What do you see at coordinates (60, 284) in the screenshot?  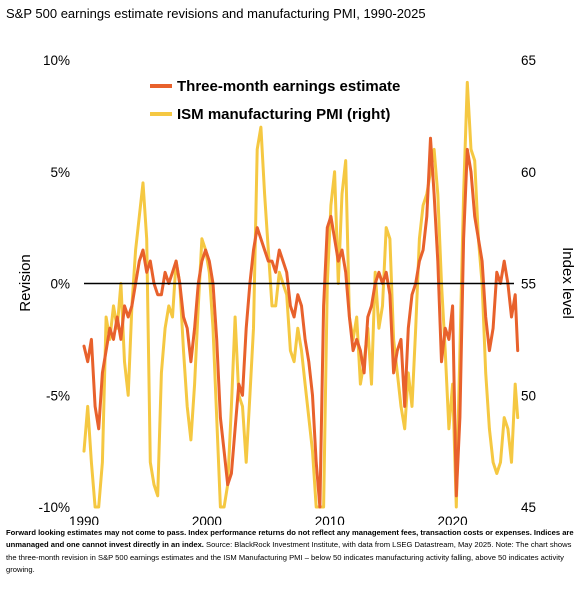 I see `y-tick-label: 0%` at bounding box center [60, 284].